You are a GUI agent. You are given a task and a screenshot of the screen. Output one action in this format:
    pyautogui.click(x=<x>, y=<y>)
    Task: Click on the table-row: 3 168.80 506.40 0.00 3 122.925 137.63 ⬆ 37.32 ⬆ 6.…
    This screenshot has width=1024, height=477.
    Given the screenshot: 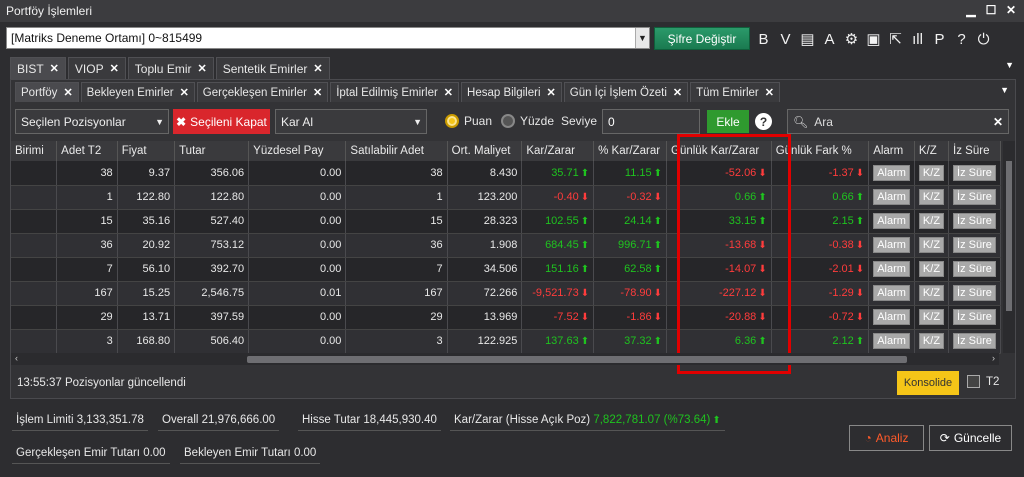 What is the action you would take?
    pyautogui.click(x=506, y=341)
    